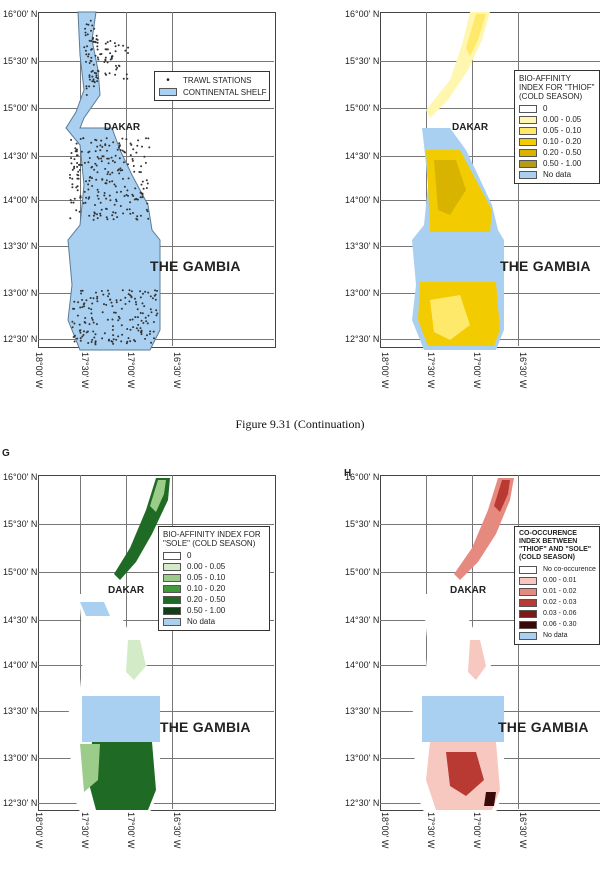 The image size is (600, 871). Describe the element at coordinates (477, 830) in the screenshot. I see `lon-label: 17°00' W` at that location.